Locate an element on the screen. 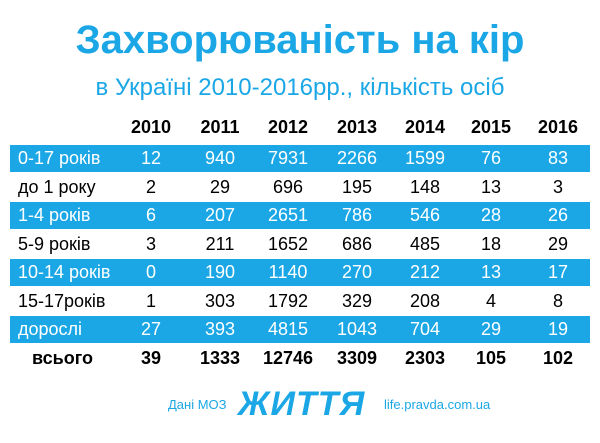 The height and width of the screenshot is (443, 600). column-header: 2012 is located at coordinates (288, 127).